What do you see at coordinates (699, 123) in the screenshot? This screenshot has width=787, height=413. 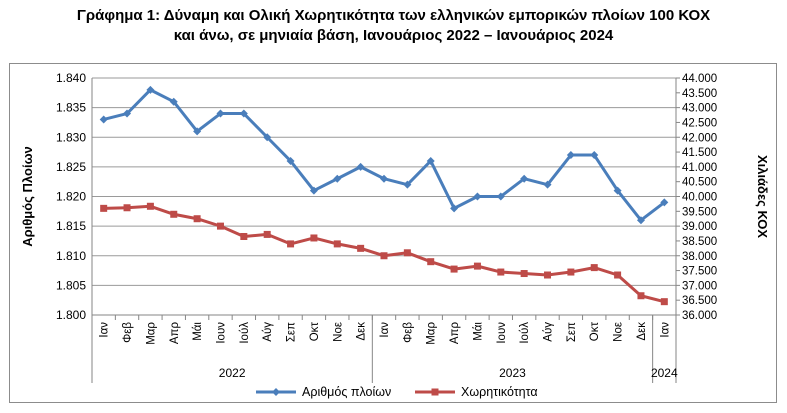 I see `y2-tick-label: 42.500` at bounding box center [699, 123].